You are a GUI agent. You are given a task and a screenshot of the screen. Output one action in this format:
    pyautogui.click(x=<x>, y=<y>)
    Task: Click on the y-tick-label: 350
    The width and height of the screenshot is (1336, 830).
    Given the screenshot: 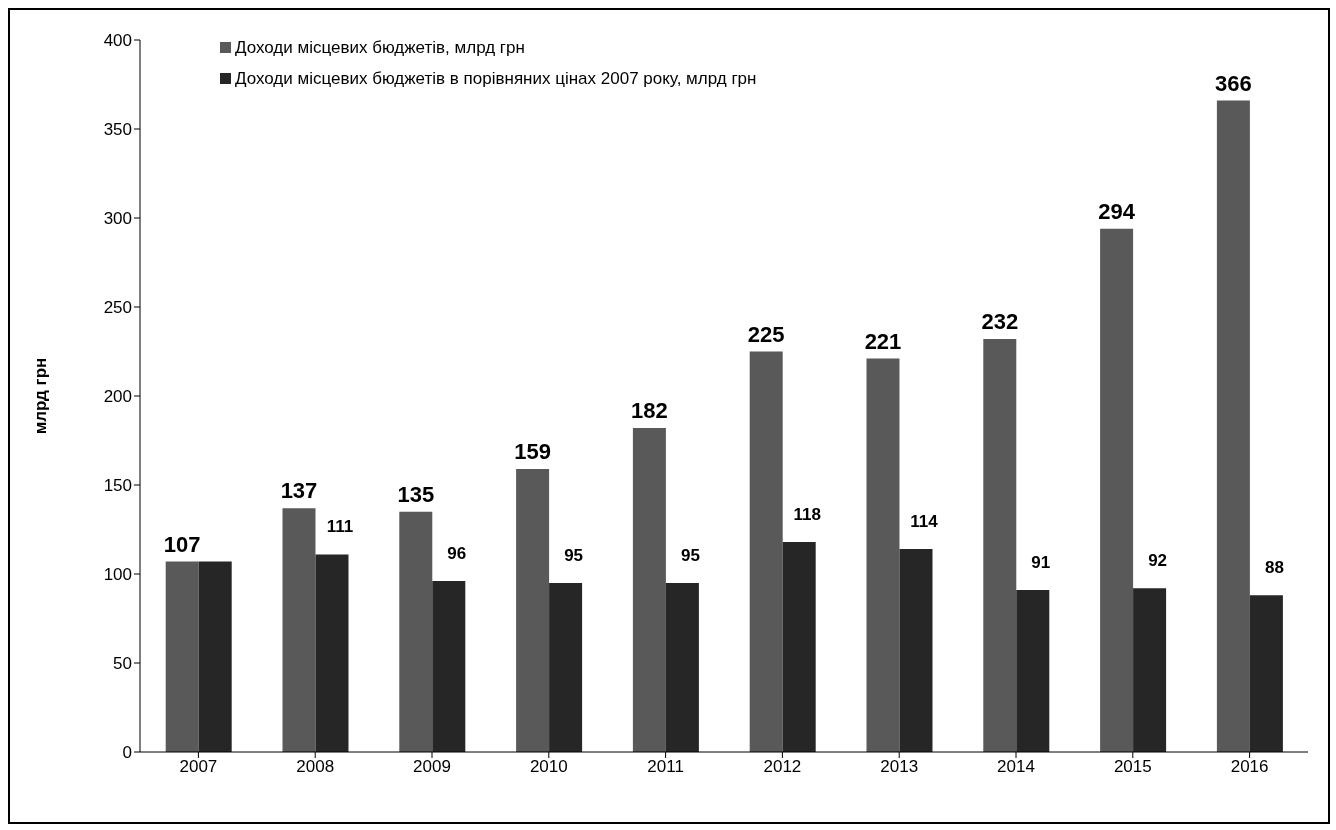 What is the action you would take?
    pyautogui.click(x=117, y=130)
    